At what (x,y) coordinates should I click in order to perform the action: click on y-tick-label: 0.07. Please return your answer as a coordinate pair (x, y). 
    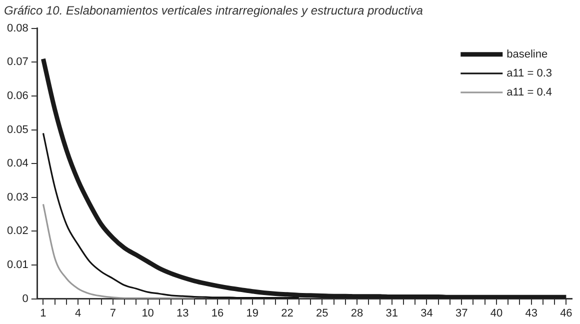
    Looking at the image, I should click on (17, 62).